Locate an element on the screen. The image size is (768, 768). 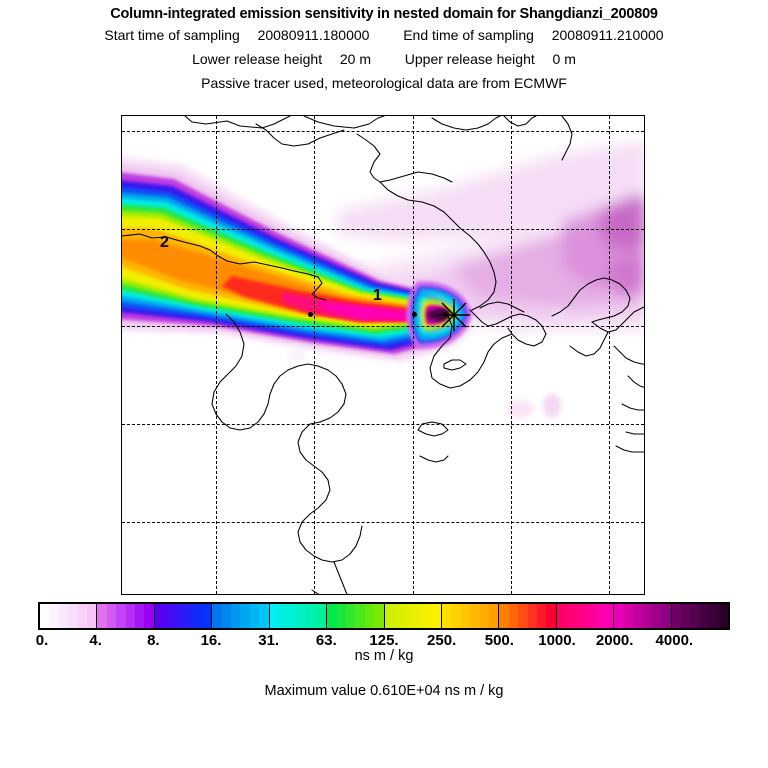
start-time-value: 20080911.180000 is located at coordinates (313, 35).